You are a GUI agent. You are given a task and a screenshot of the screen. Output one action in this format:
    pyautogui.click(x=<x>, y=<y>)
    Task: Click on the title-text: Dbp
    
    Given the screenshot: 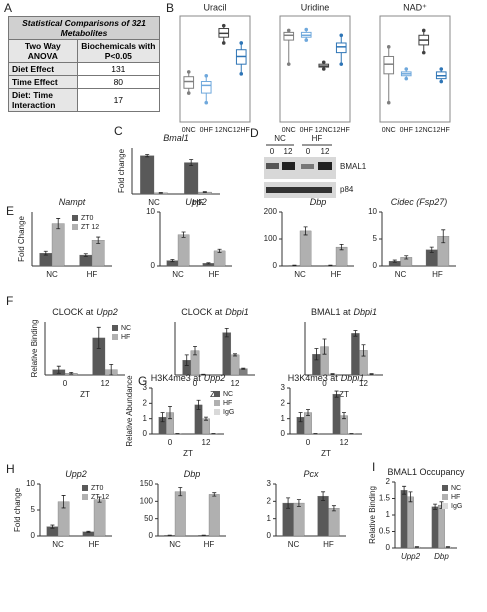 What is the action you would take?
    pyautogui.click(x=192, y=474)
    